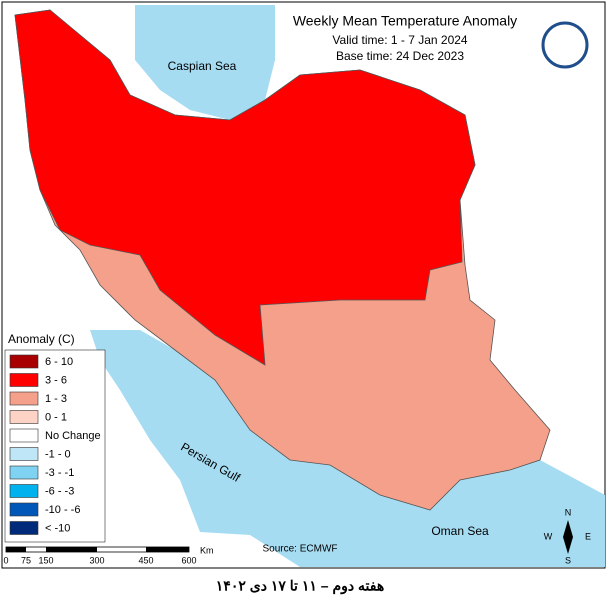 This screenshot has height=614, width=609. I want to click on legend-label: -3 - -1, so click(59, 473).